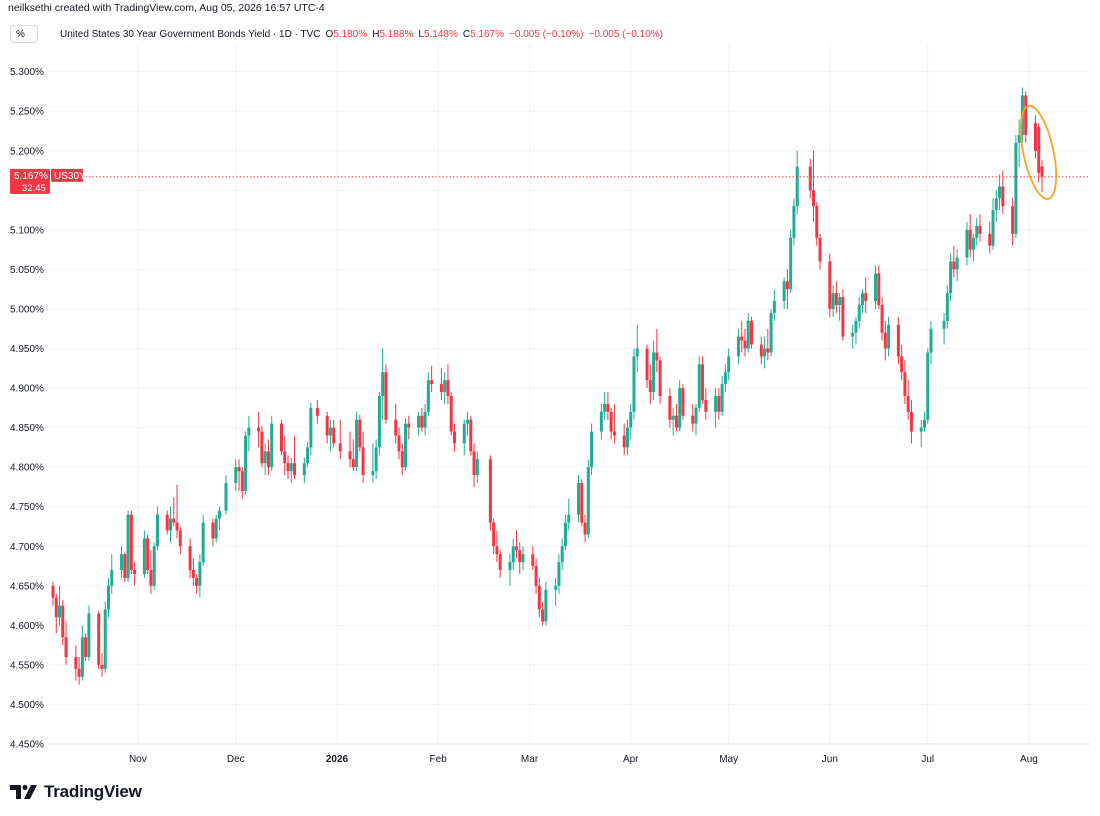  I want to click on y-tick-label: 4.950%, so click(27, 349).